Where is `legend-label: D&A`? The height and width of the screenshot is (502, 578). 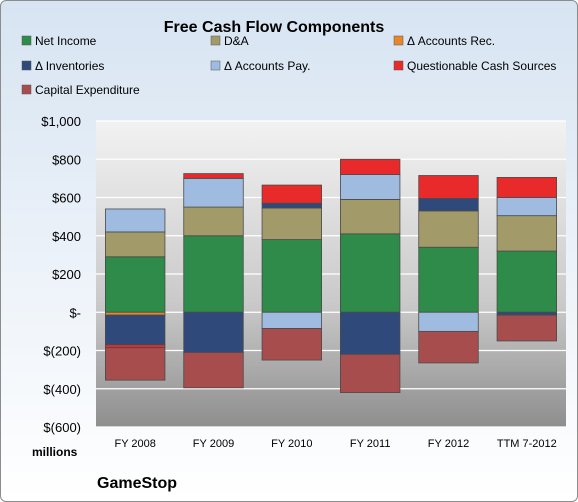 legend-label: D&A is located at coordinates (236, 41).